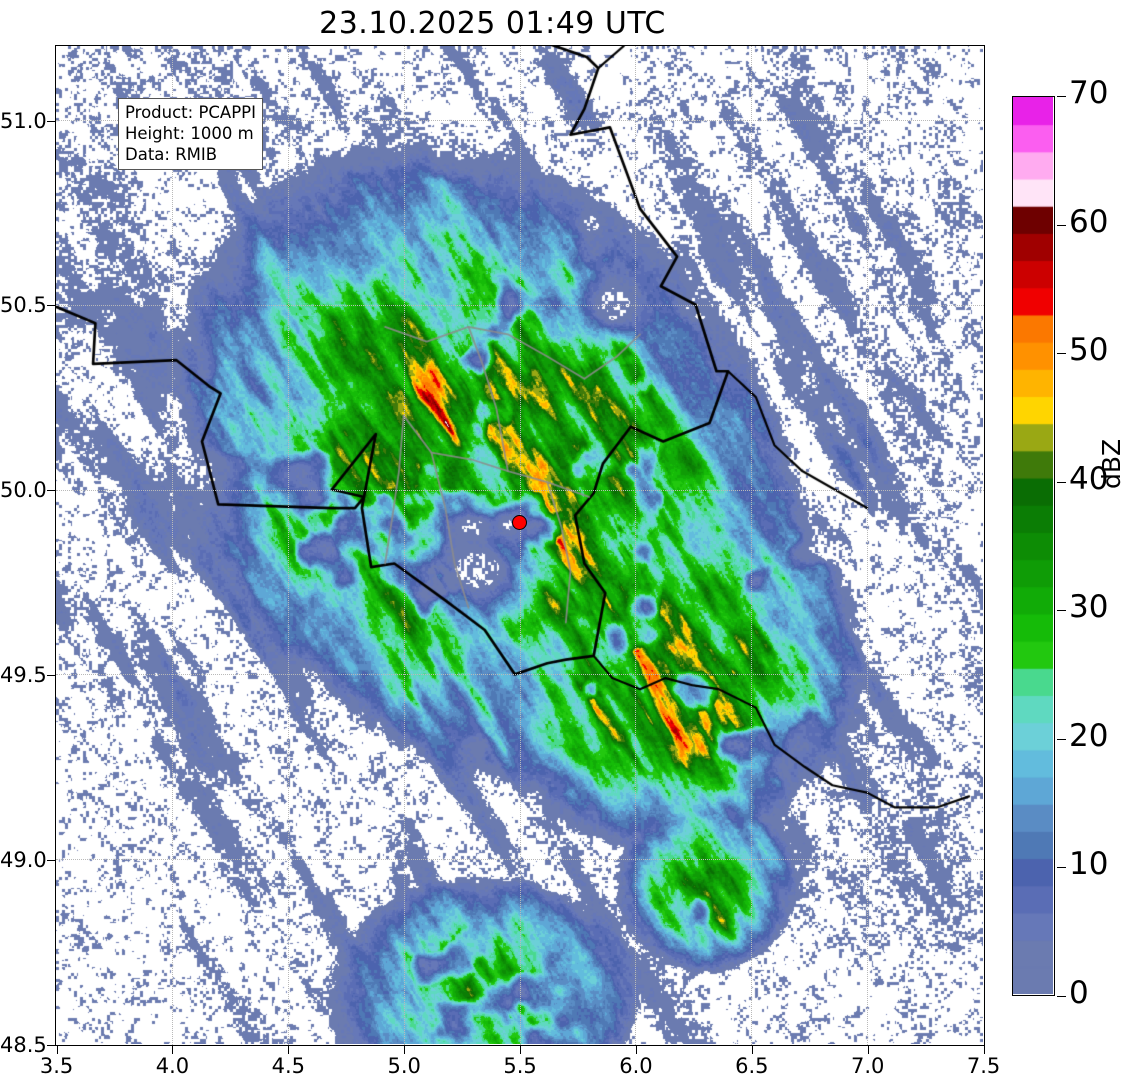  I want to click on info-height: Height: 1000 m, so click(189, 133).